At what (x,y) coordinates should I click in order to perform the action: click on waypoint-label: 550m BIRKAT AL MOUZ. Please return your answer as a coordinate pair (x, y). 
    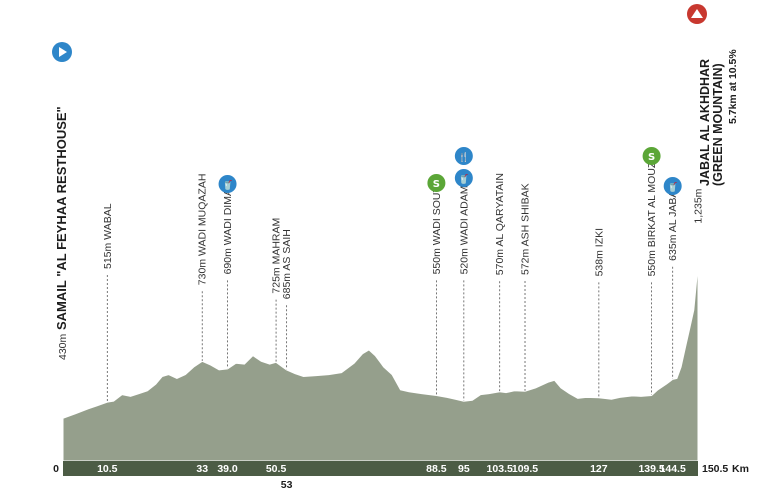
    Looking at the image, I should click on (652, 218).